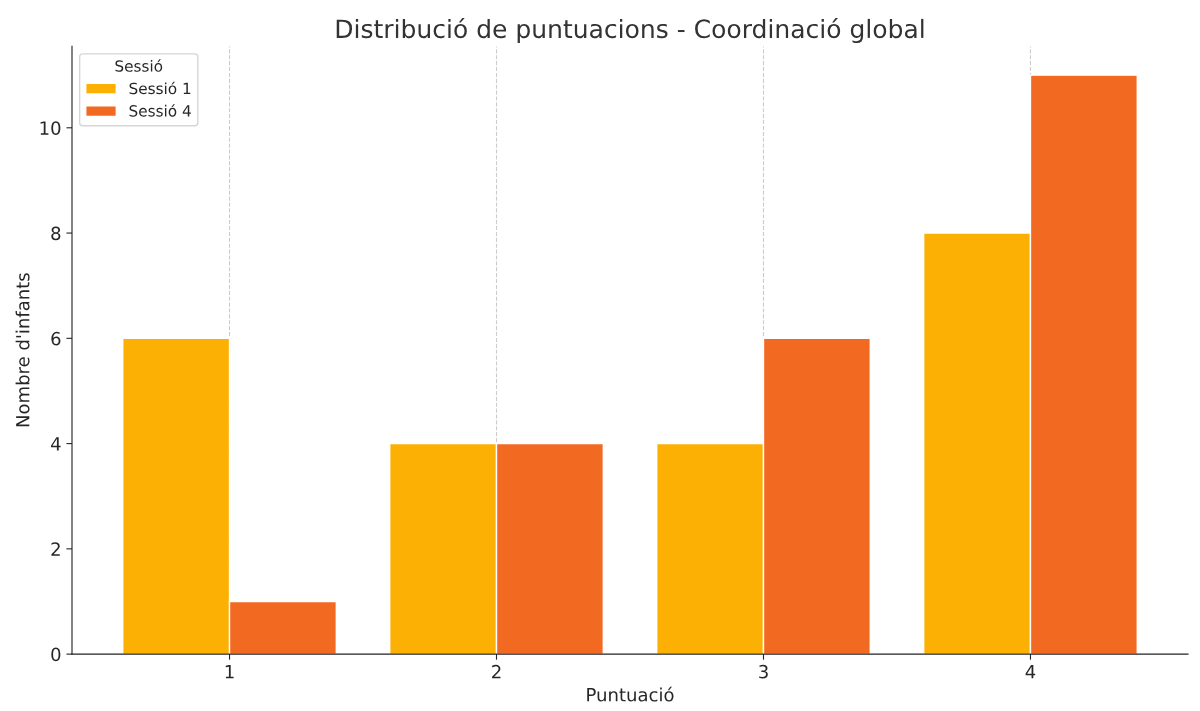 The image size is (1200, 711). What do you see at coordinates (496, 671) in the screenshot?
I see `x-tick-label: 2` at bounding box center [496, 671].